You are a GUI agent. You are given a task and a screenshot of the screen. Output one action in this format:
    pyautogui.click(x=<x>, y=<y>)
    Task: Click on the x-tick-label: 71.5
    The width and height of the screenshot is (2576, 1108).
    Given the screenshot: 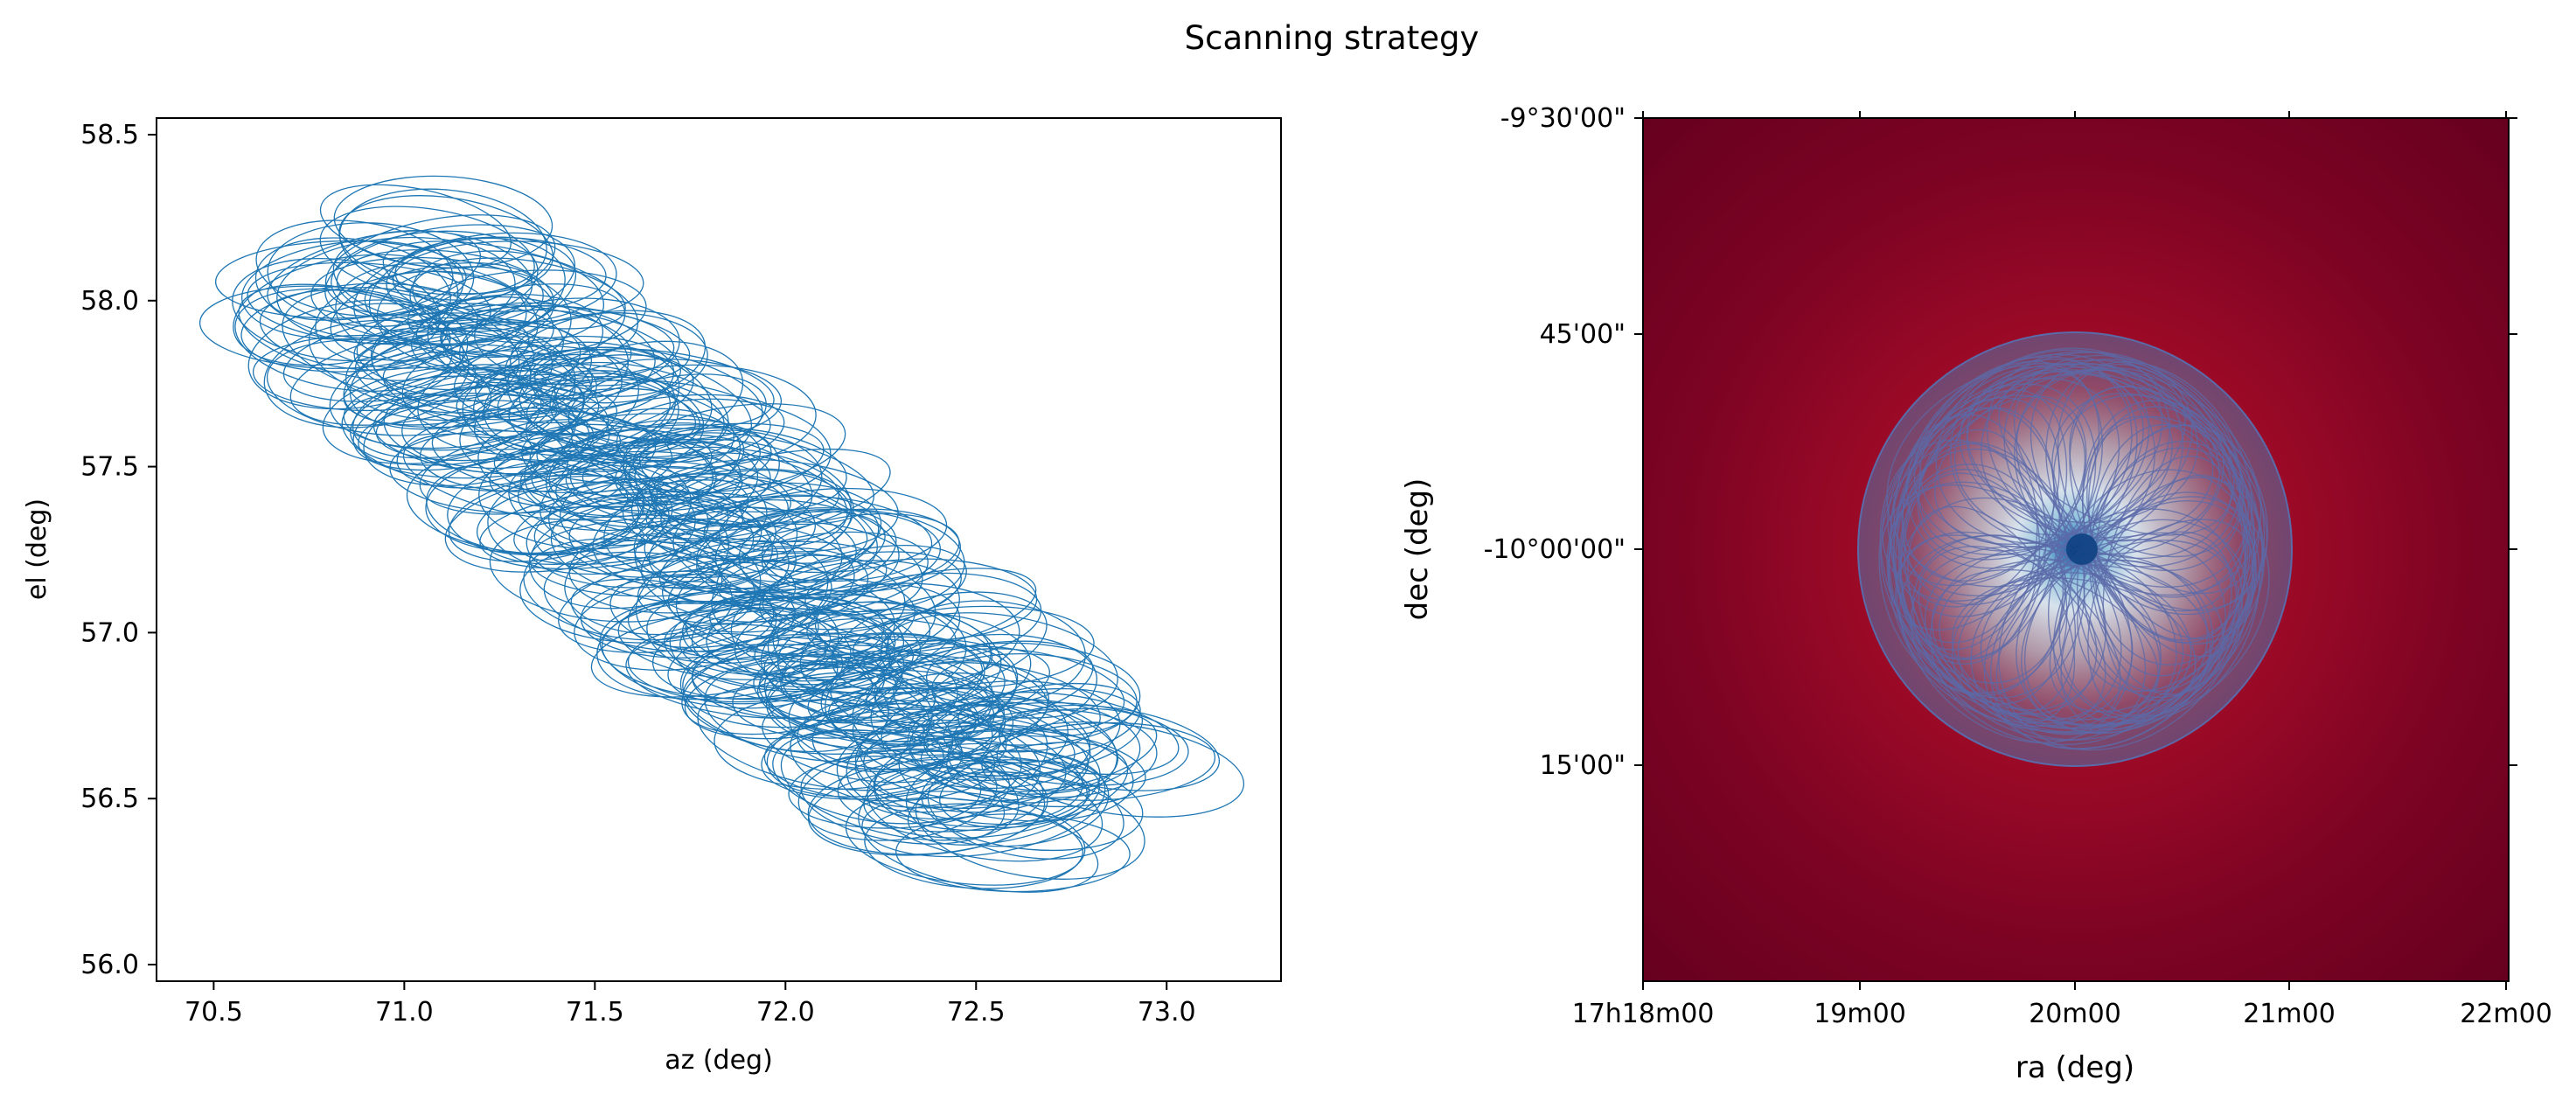 What is the action you would take?
    pyautogui.click(x=595, y=1012)
    